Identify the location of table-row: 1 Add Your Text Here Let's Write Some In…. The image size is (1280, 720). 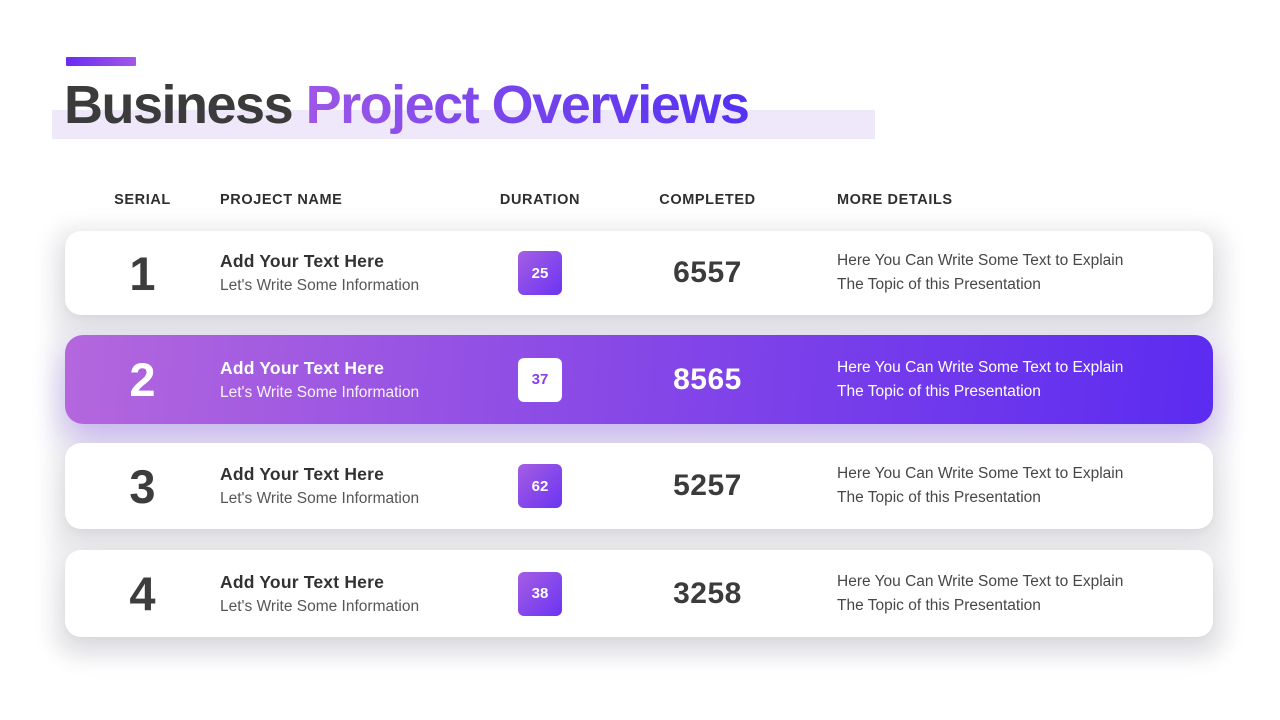
(639, 273).